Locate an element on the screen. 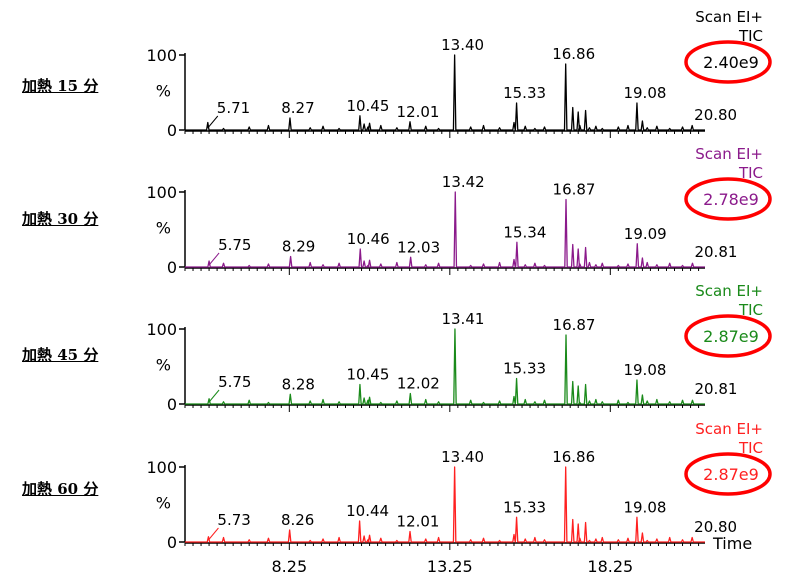 This screenshot has width=800, height=584. peak-label: 13.42 is located at coordinates (463, 182).